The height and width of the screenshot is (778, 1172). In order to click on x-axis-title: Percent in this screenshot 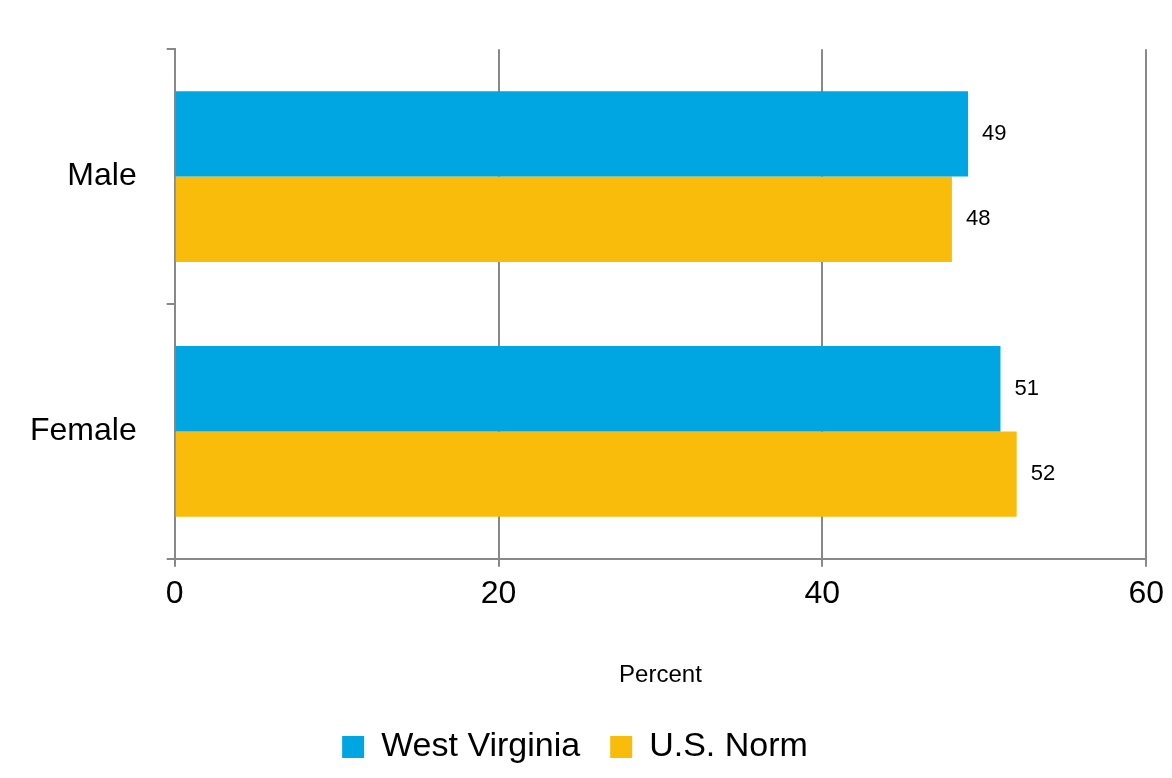, I will do `click(661, 674)`.